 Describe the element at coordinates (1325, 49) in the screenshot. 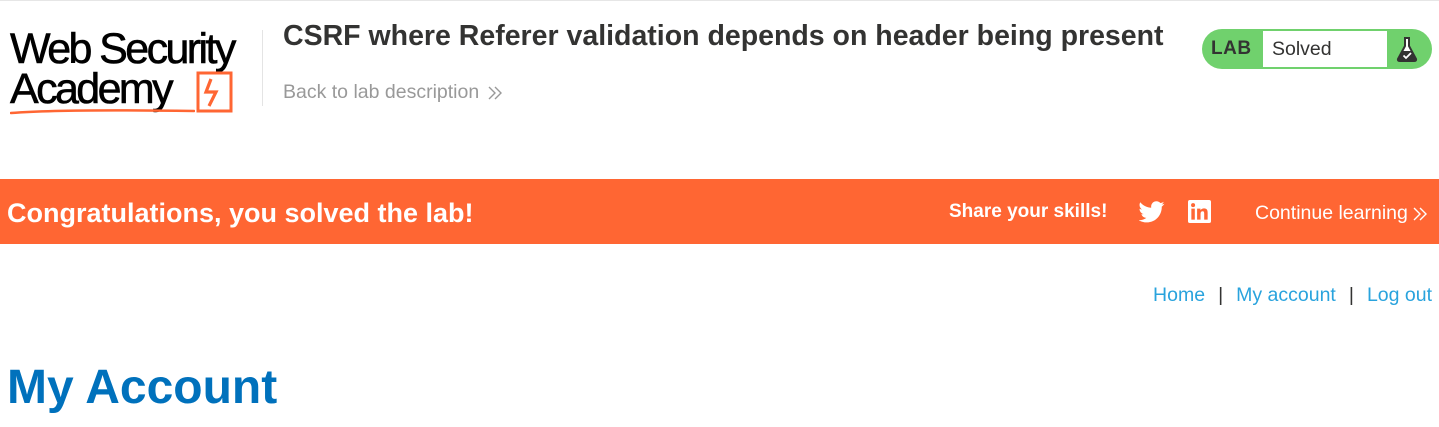

I see `lab-status-label: Solved` at that location.